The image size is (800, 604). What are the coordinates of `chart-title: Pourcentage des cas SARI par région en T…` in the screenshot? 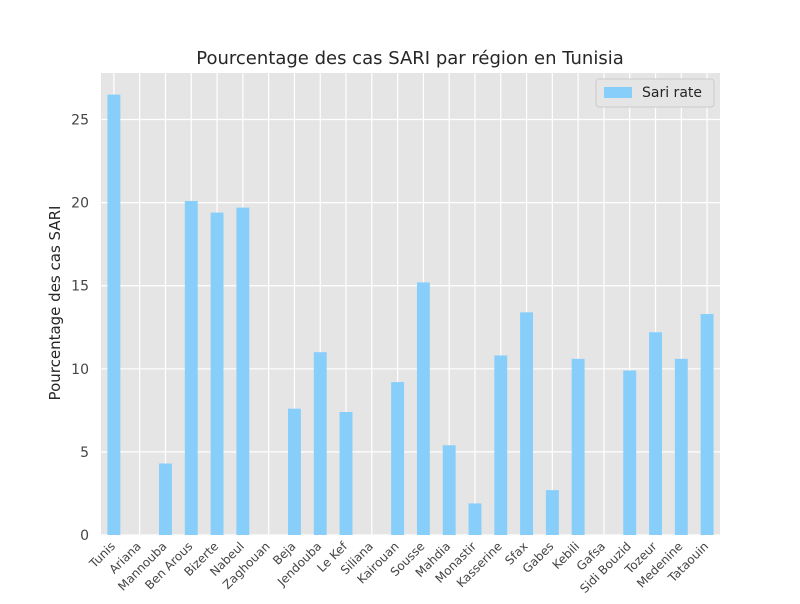 It's located at (409, 58).